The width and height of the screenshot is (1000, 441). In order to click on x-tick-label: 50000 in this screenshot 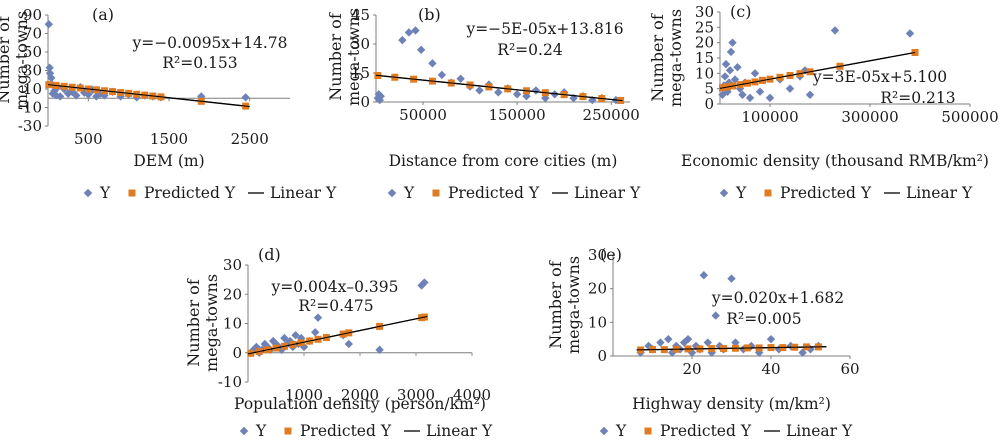, I will do `click(423, 115)`.